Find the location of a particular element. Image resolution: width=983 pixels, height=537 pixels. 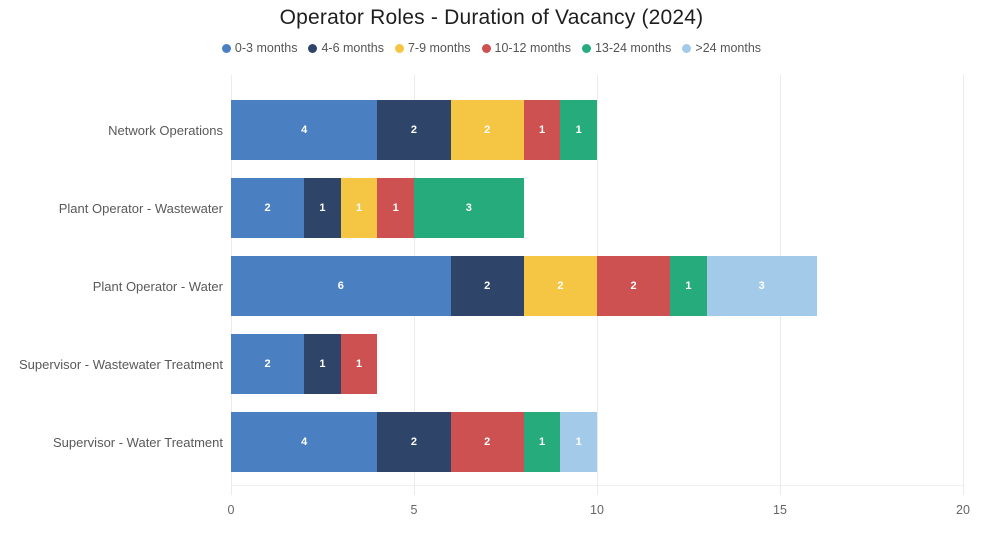

legend-item: >24 months is located at coordinates (721, 48).